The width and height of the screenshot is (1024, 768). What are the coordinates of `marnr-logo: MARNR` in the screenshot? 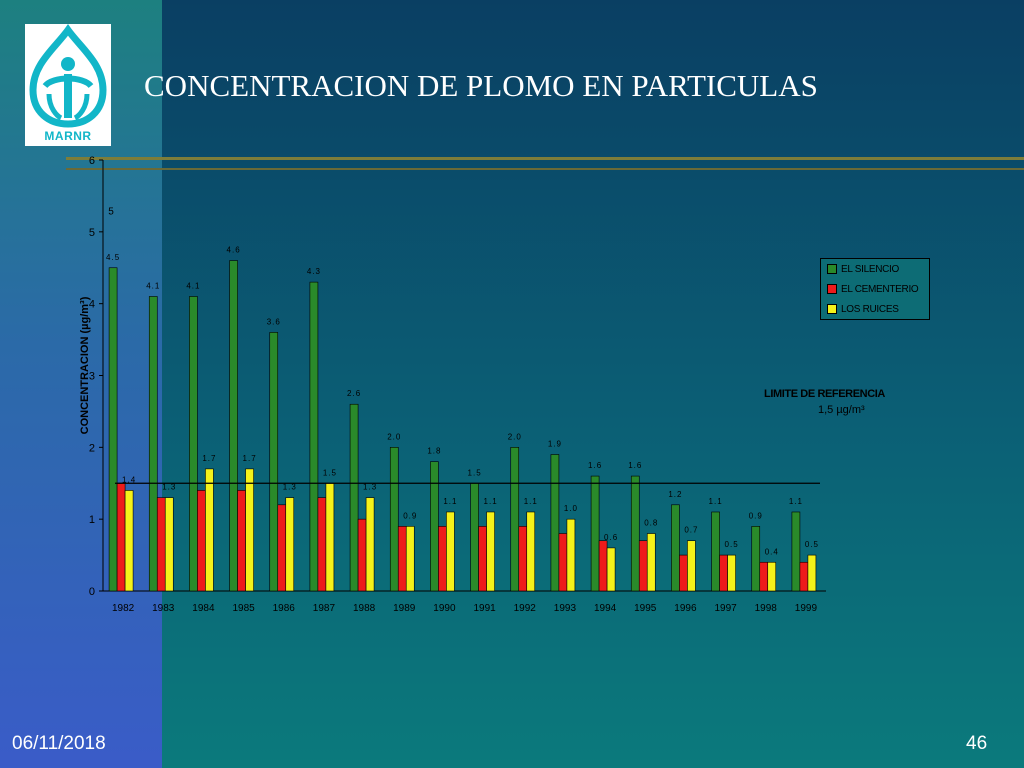 It's located at (68, 85).